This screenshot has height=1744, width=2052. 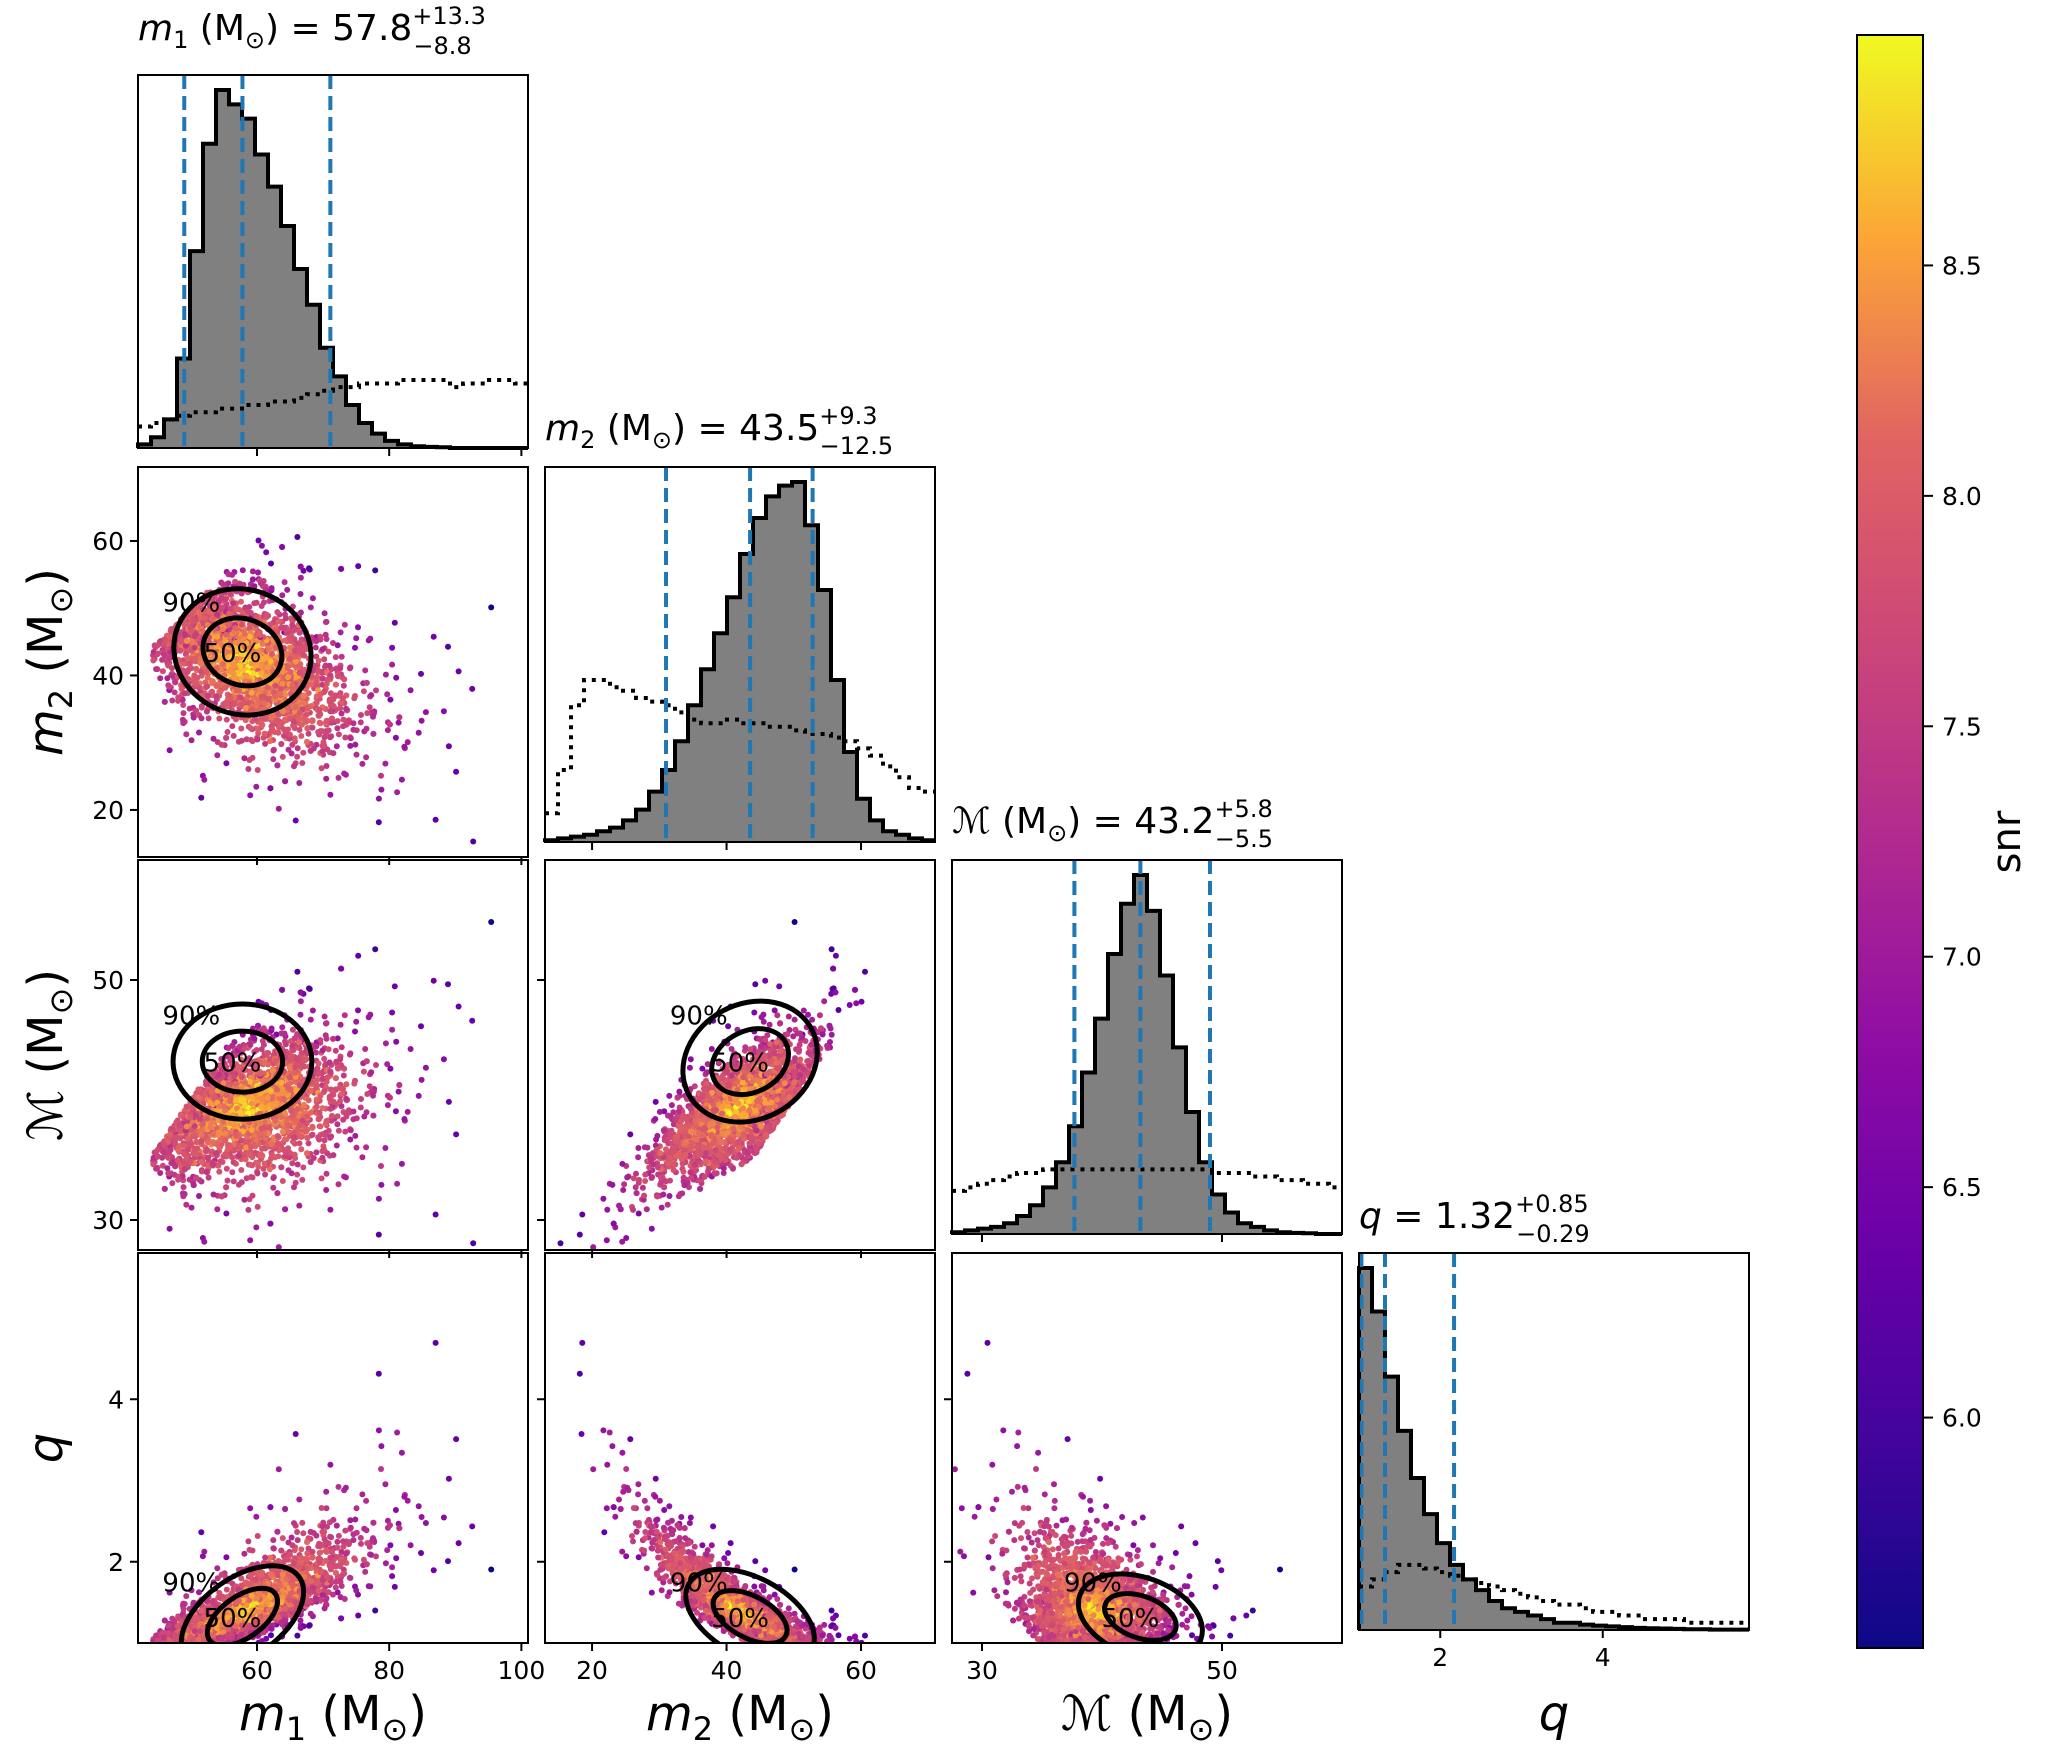 What do you see at coordinates (739, 658) in the screenshot?
I see `panel-r1-c1` at bounding box center [739, 658].